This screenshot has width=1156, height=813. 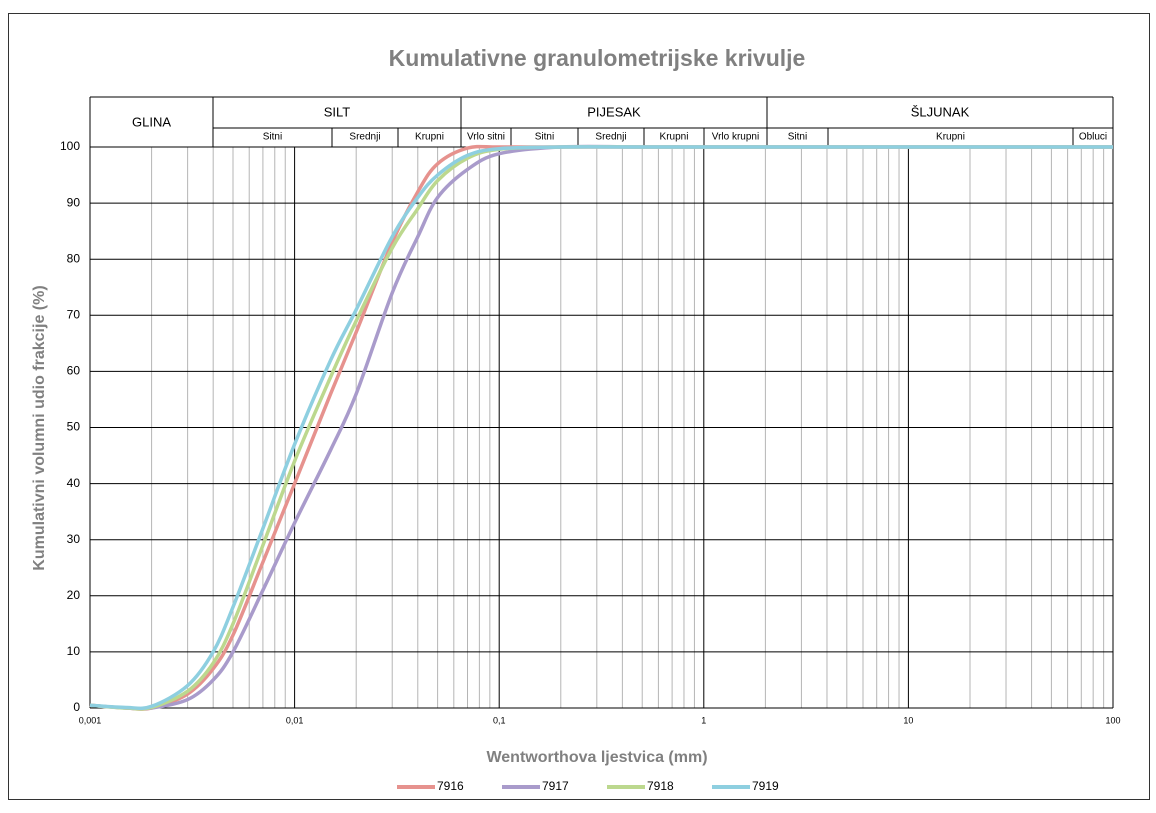 I want to click on x-tick-label: 100, so click(x=1112, y=720).